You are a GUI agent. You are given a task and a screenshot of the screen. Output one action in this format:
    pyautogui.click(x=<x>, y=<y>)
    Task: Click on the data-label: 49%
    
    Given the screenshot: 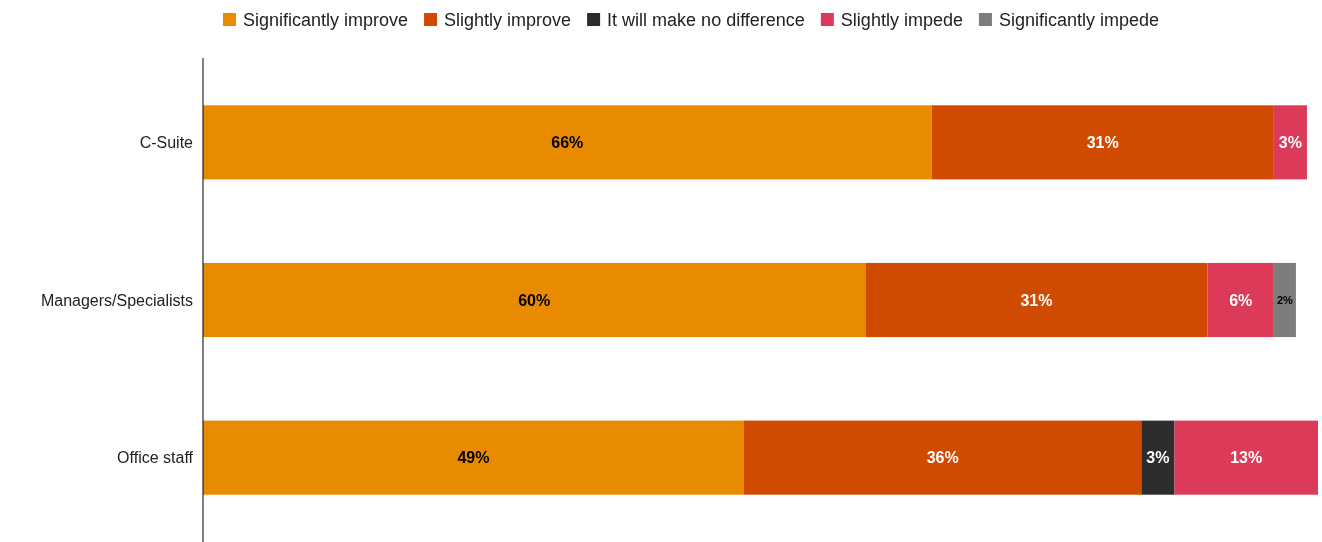 What is the action you would take?
    pyautogui.click(x=473, y=458)
    